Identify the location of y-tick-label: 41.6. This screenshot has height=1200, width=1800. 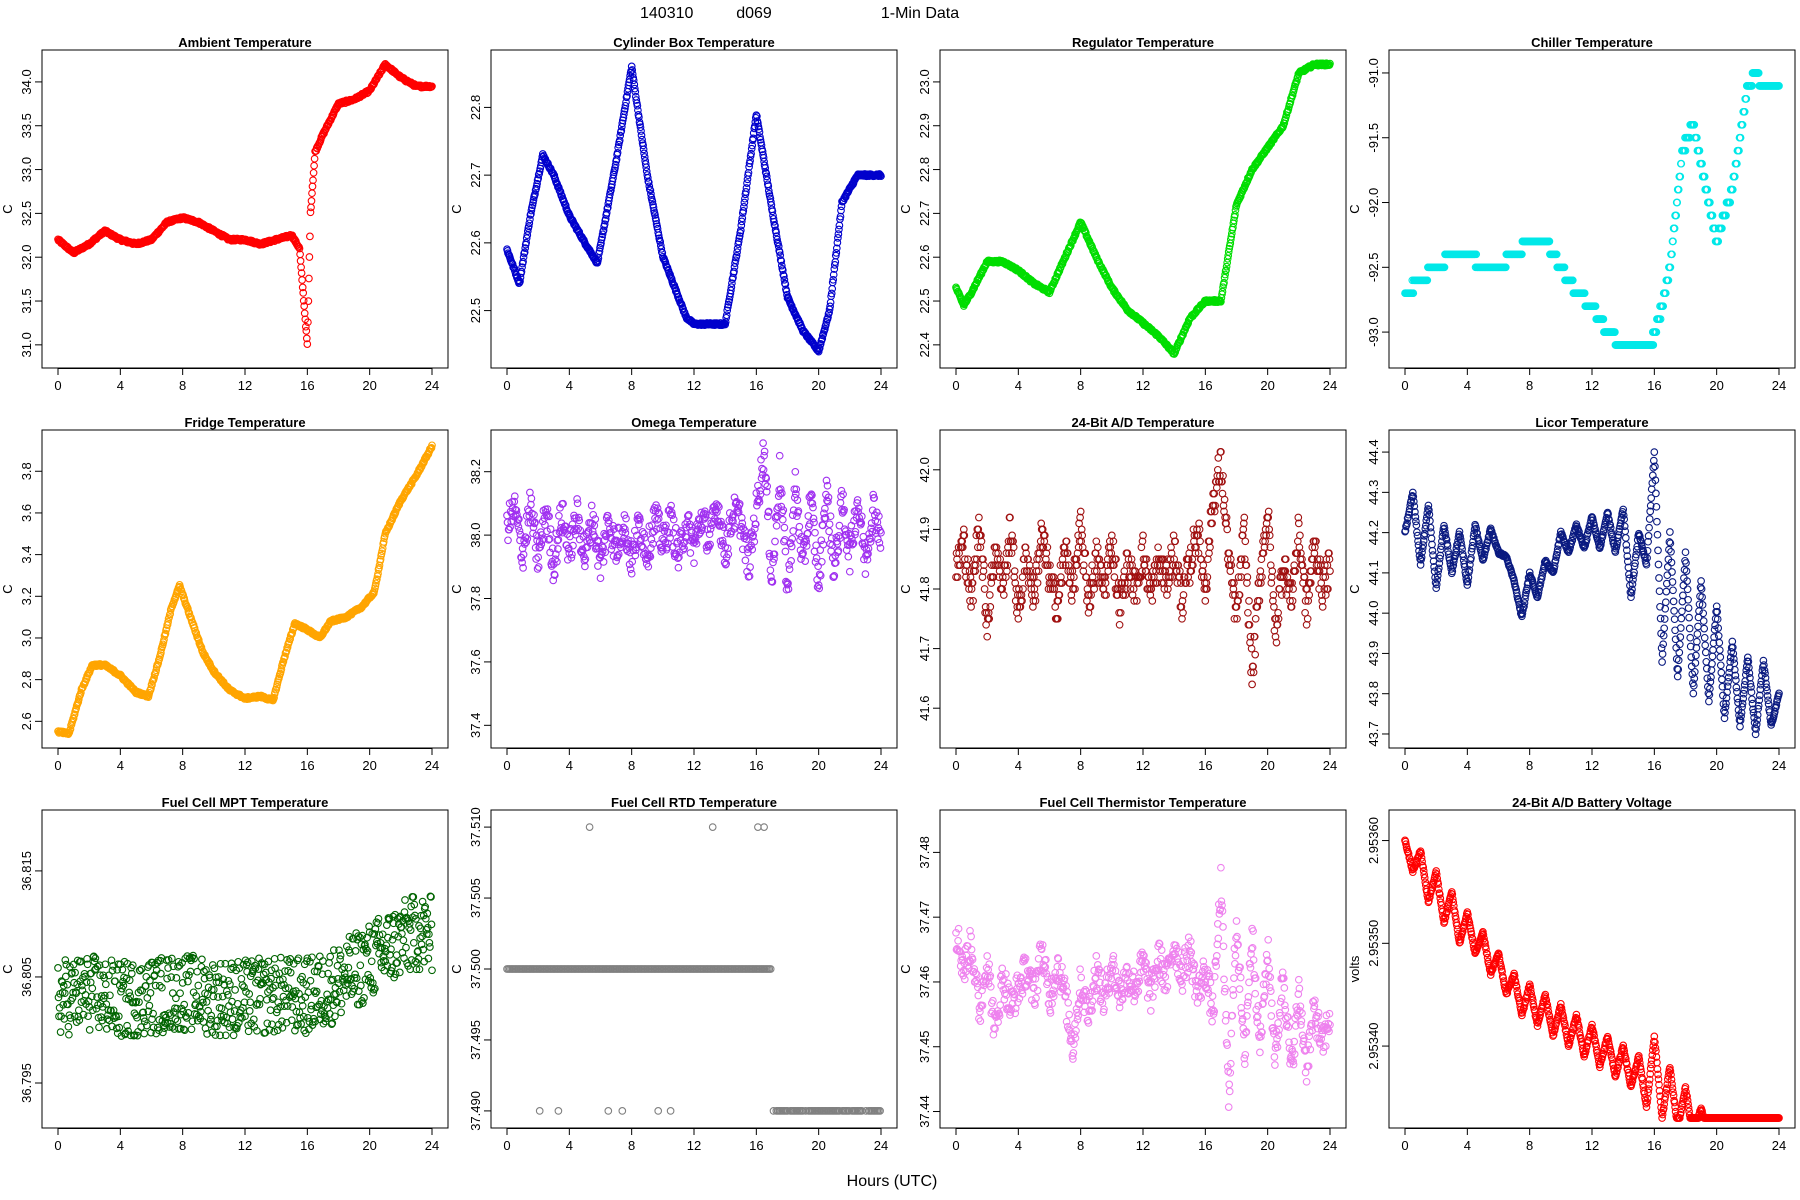
(924, 708).